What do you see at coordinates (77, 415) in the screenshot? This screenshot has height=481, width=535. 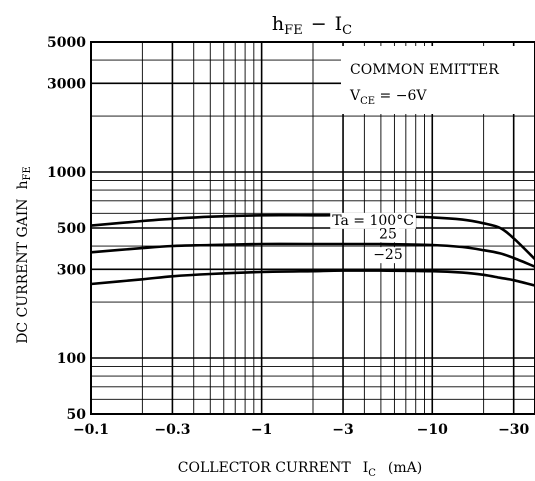 I see `y-tick-label: 50` at bounding box center [77, 415].